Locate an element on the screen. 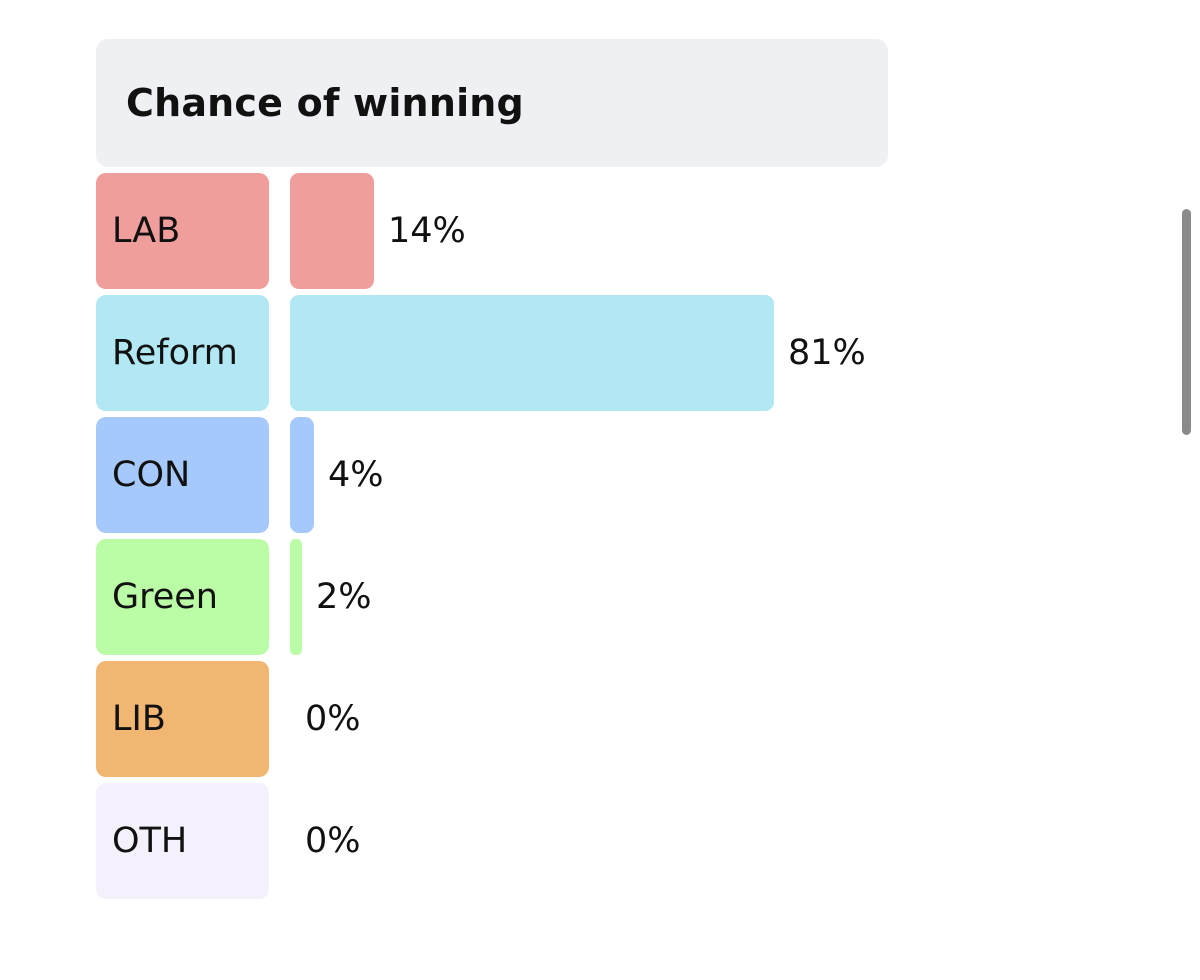 The image size is (1200, 980). value-label: 4% is located at coordinates (356, 475).